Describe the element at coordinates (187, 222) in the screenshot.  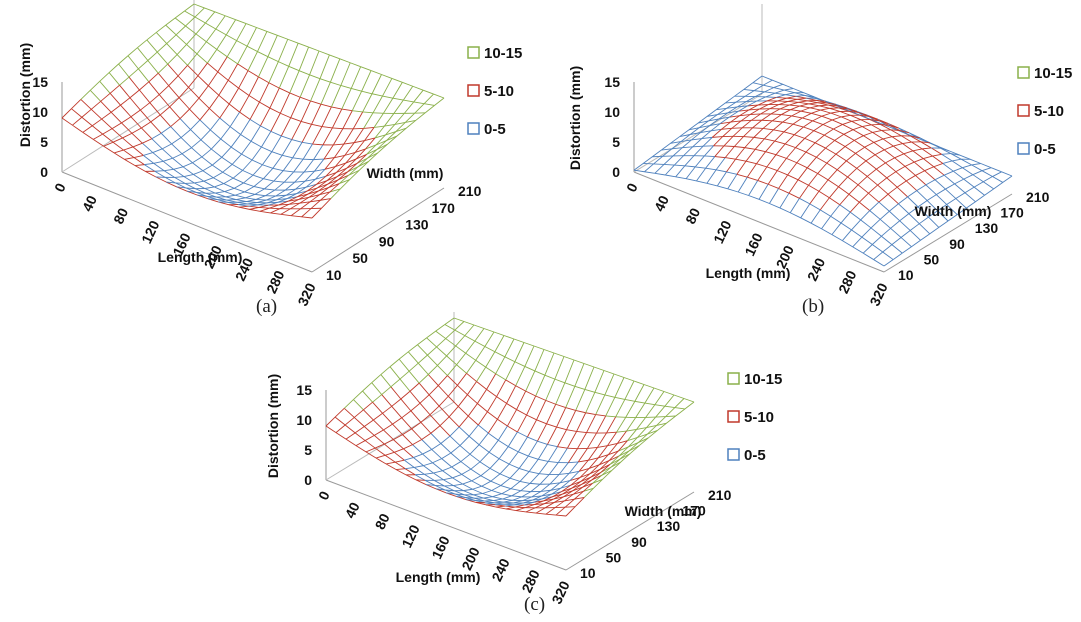
I see `x-axis-line` at that location.